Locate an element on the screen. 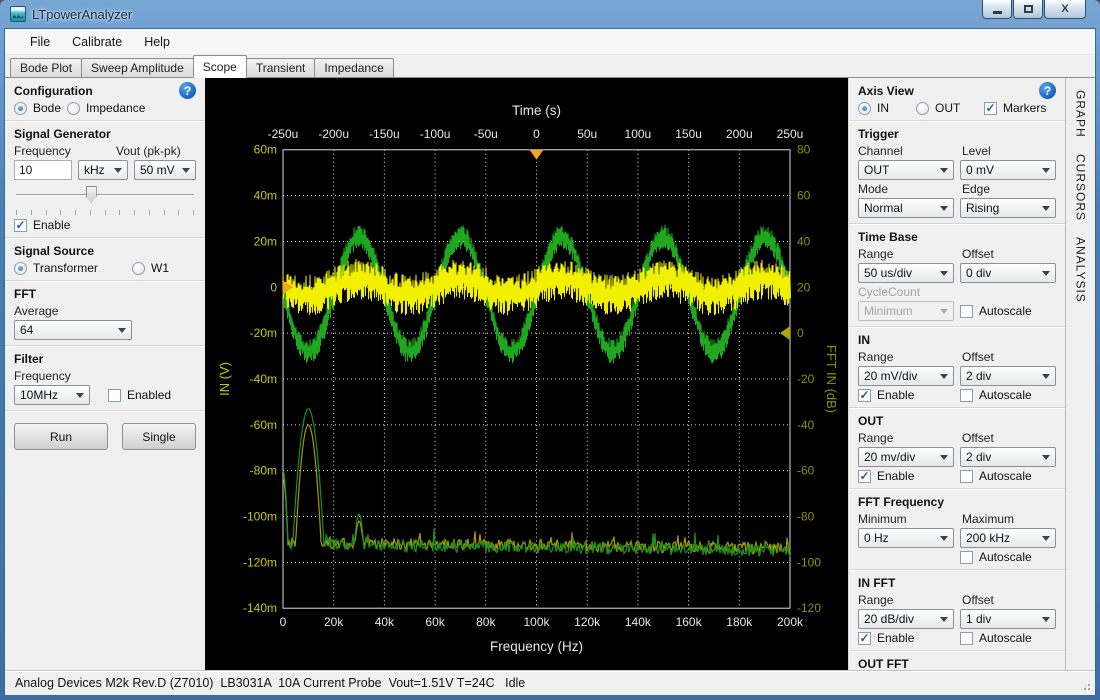 The height and width of the screenshot is (700, 1100). time-tick-label: -100u is located at coordinates (435, 134).